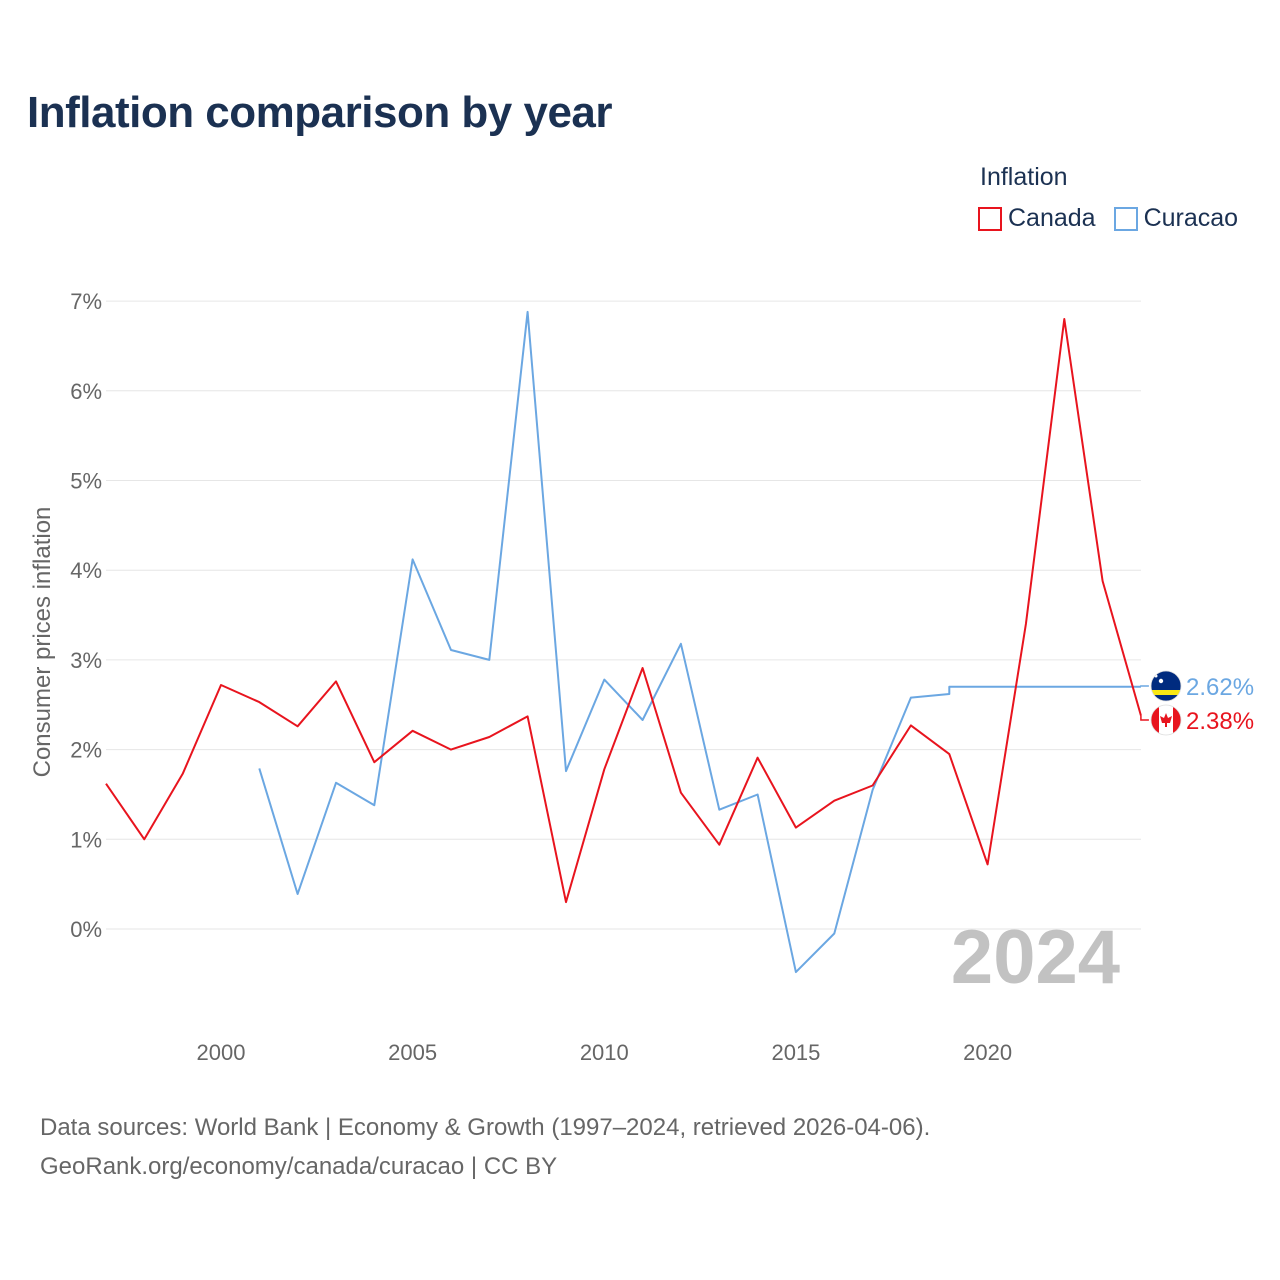 The width and height of the screenshot is (1280, 1280). I want to click on legend-title: Inflation, so click(1024, 177).